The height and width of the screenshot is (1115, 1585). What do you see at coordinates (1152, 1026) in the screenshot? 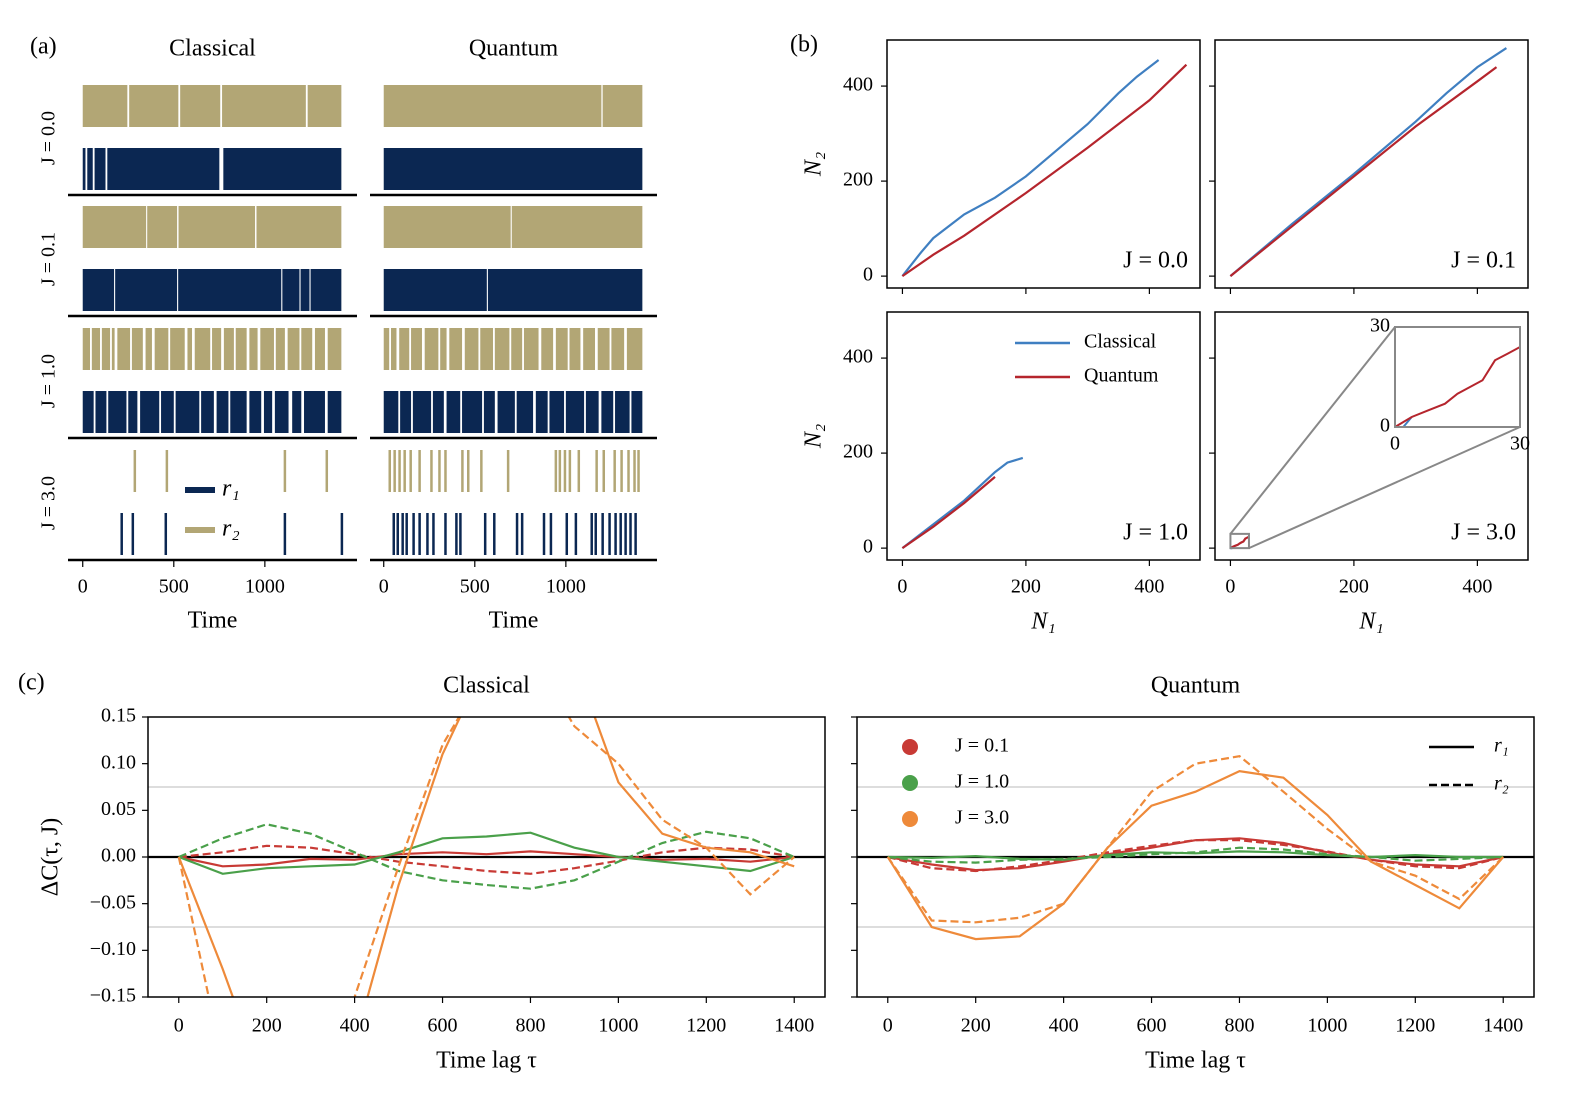
I see `x-tick-label: 600` at bounding box center [1152, 1026].